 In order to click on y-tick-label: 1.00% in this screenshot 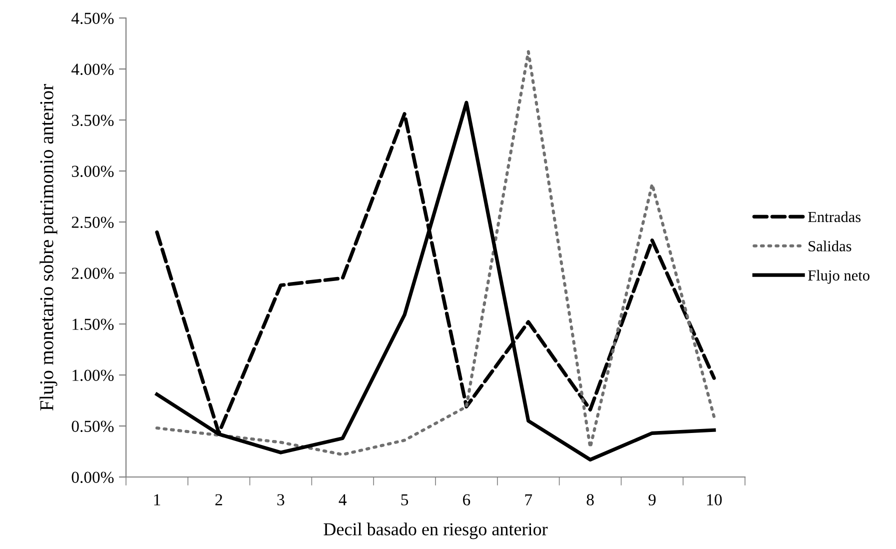, I will do `click(93, 376)`.